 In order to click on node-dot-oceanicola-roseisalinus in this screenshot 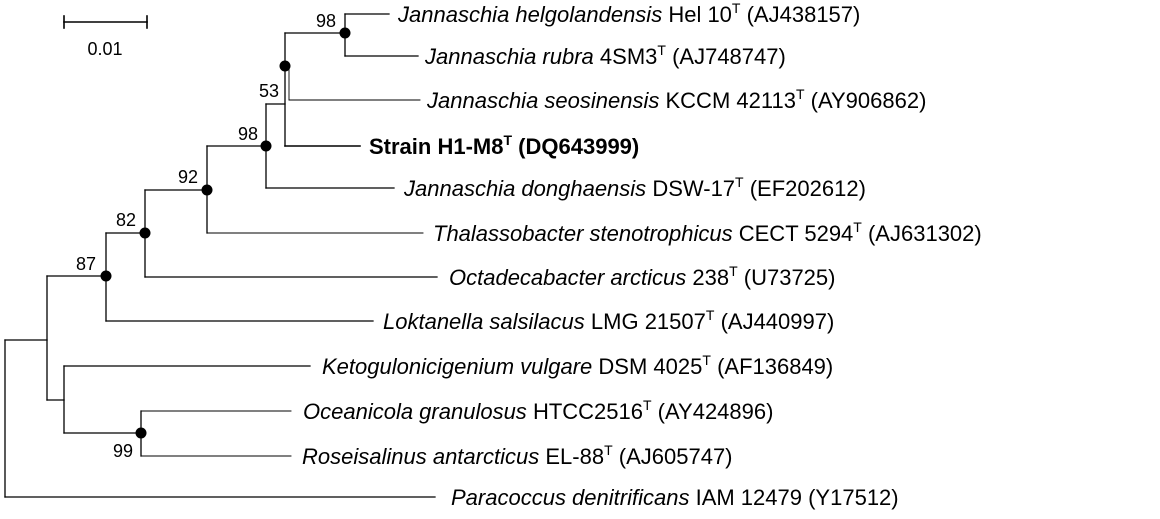, I will do `click(141, 433)`.